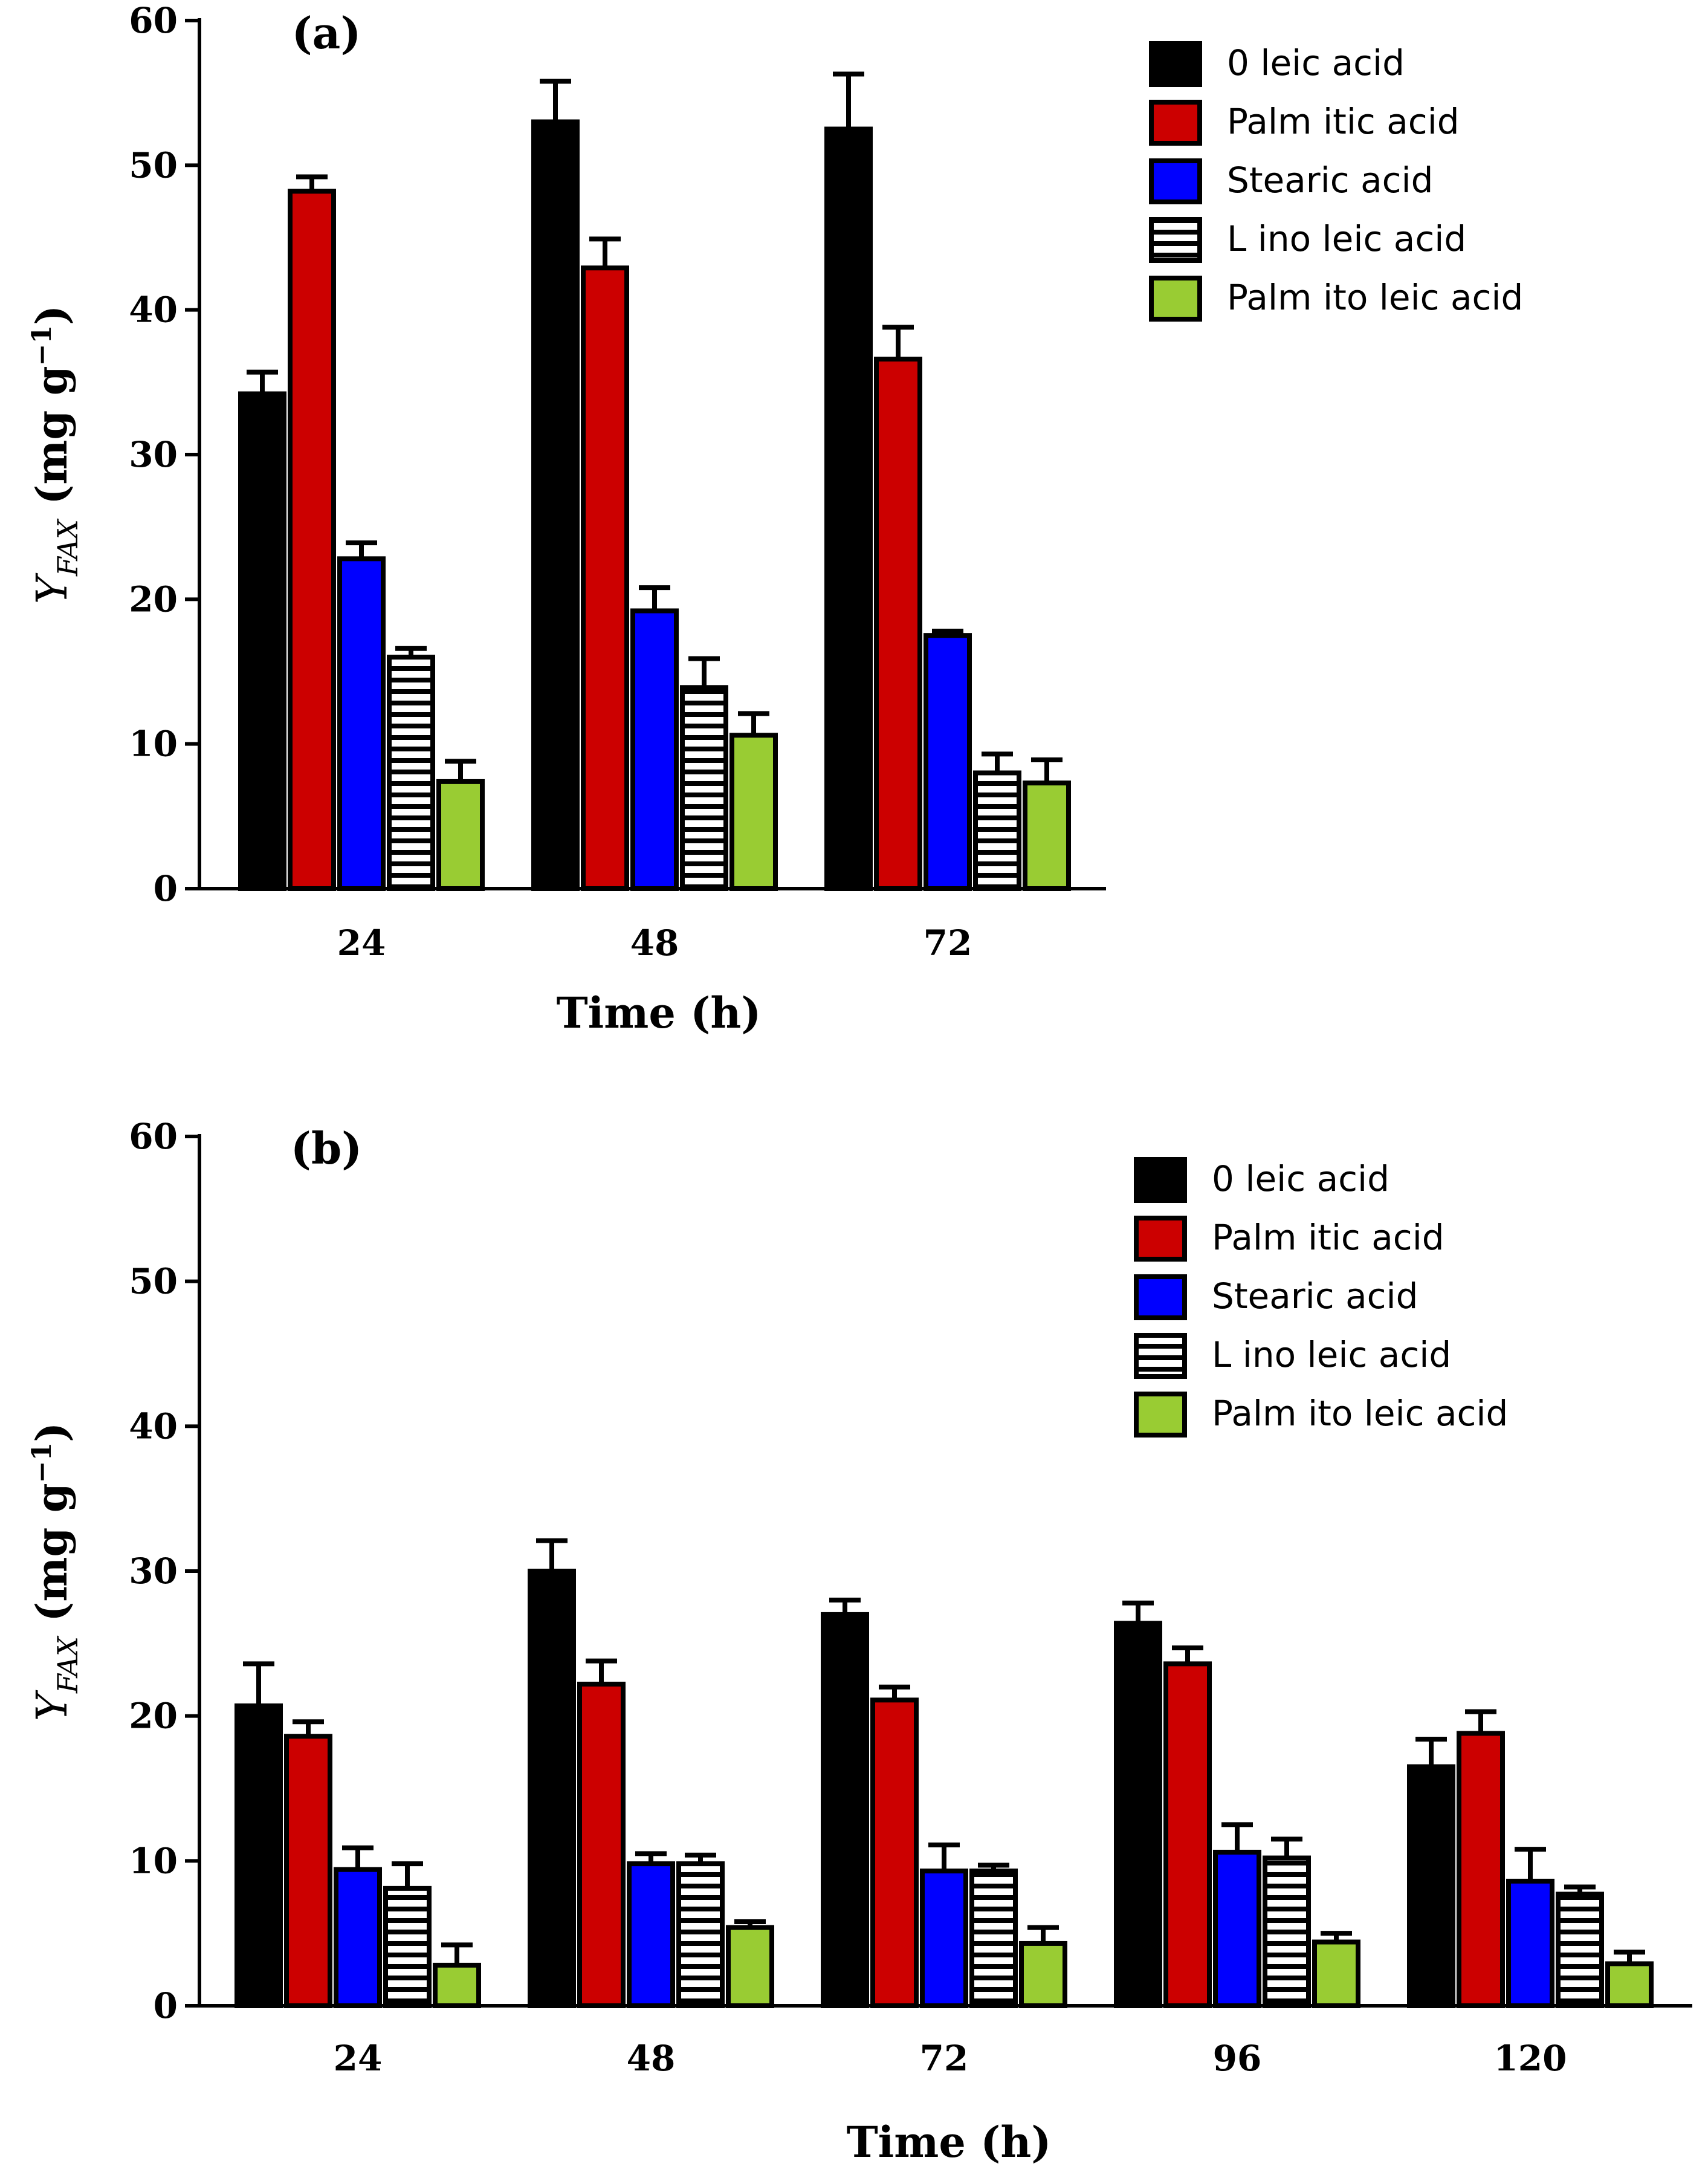  What do you see at coordinates (153, 310) in the screenshot?
I see `a-y-tick-label: 40` at bounding box center [153, 310].